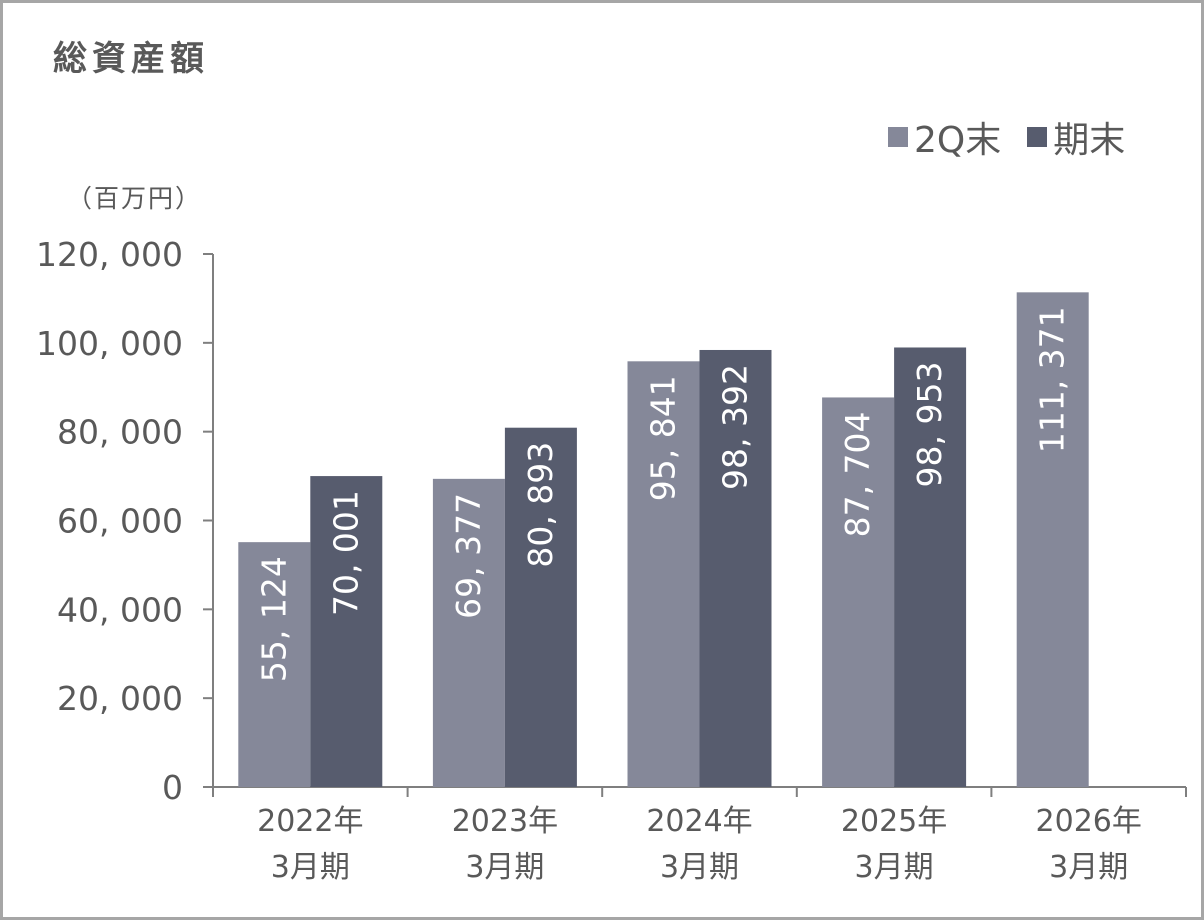  I want to click on bar-value-label: 70, 001, so click(345, 553).